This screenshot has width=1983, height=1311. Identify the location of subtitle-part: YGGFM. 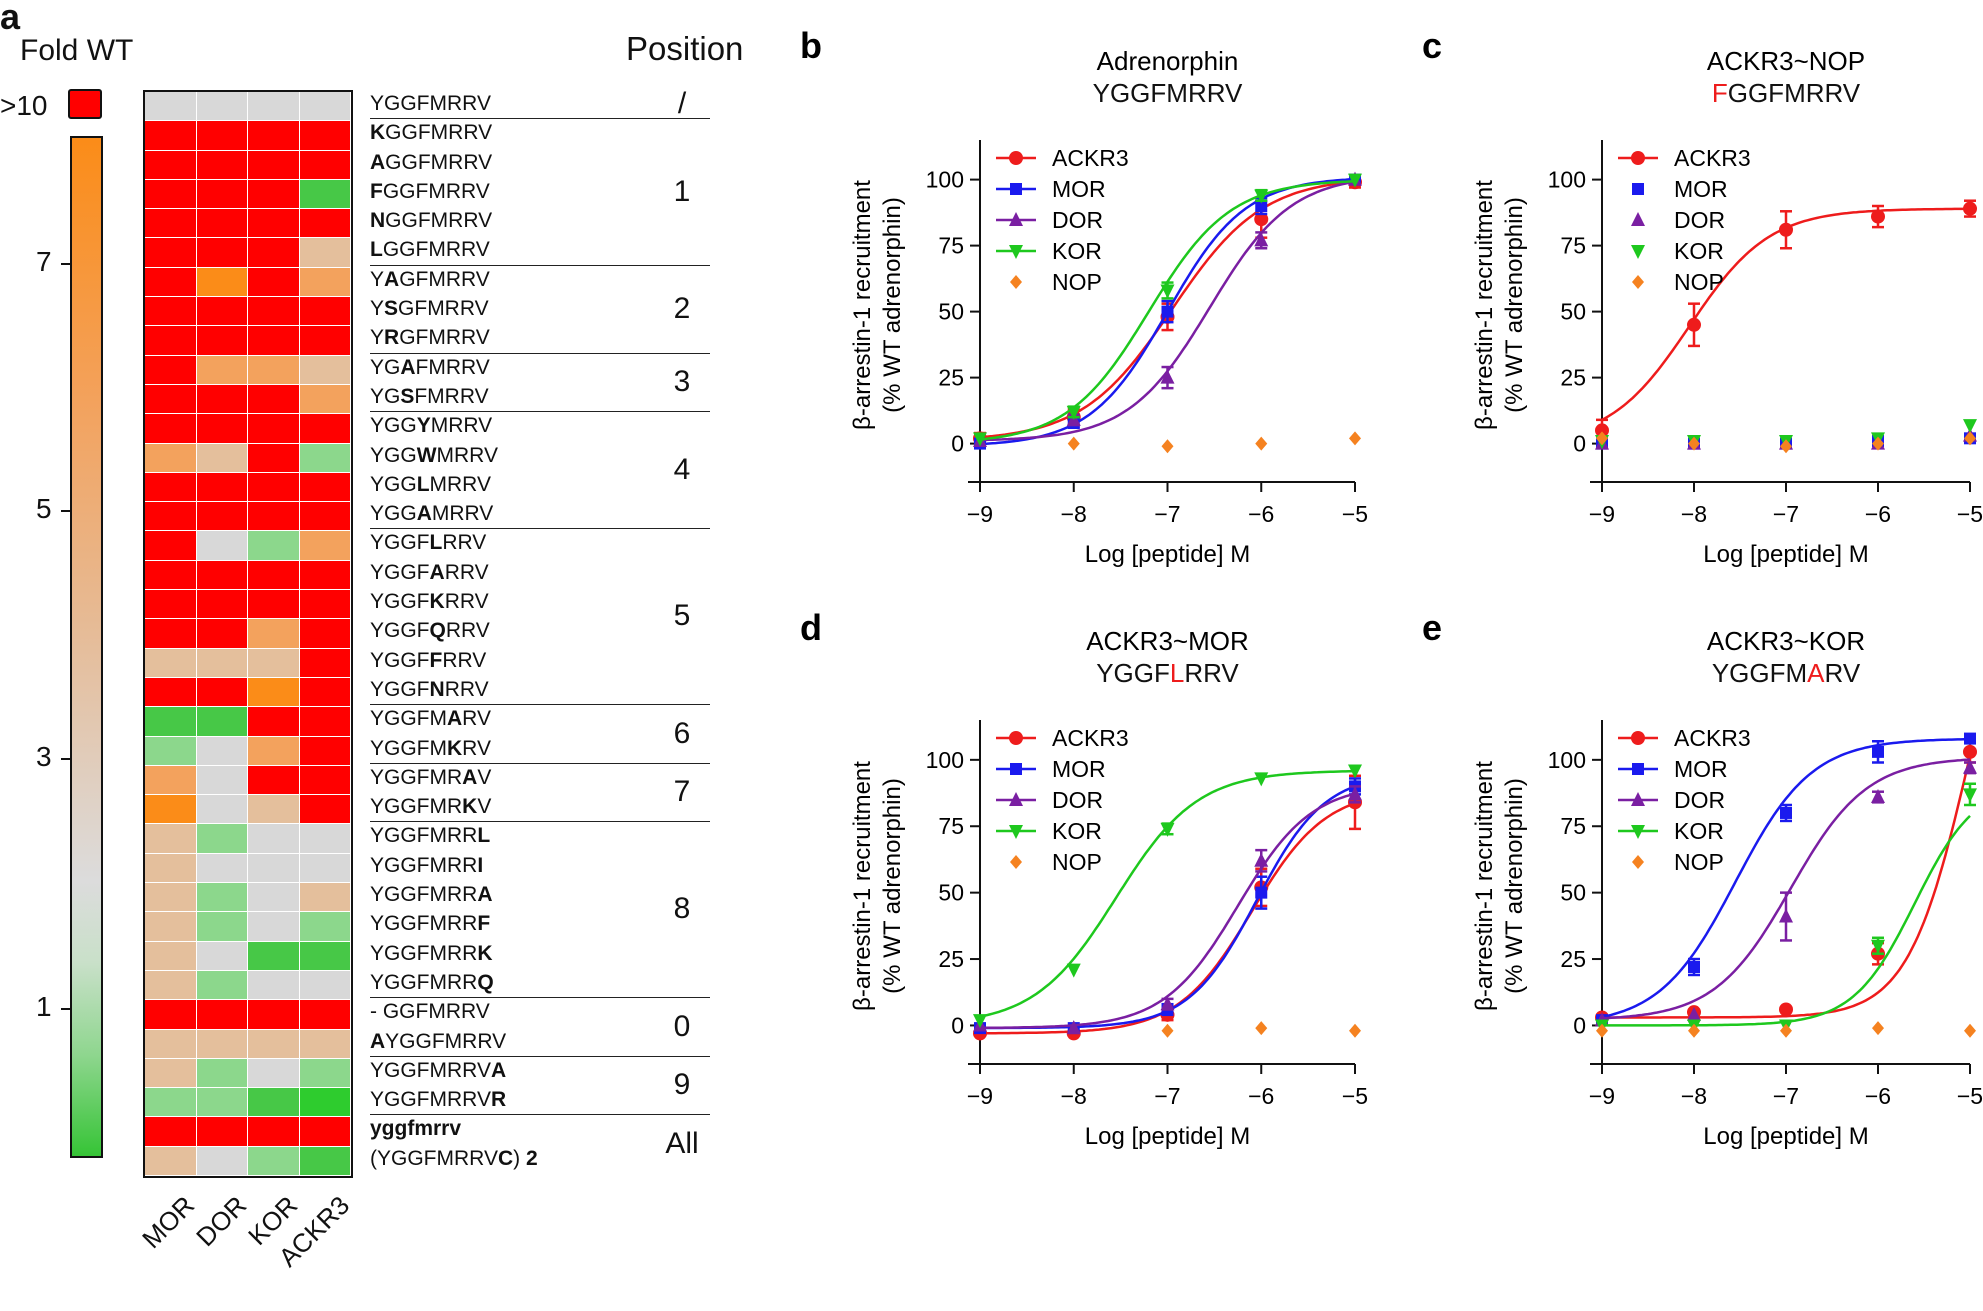
(1759, 673).